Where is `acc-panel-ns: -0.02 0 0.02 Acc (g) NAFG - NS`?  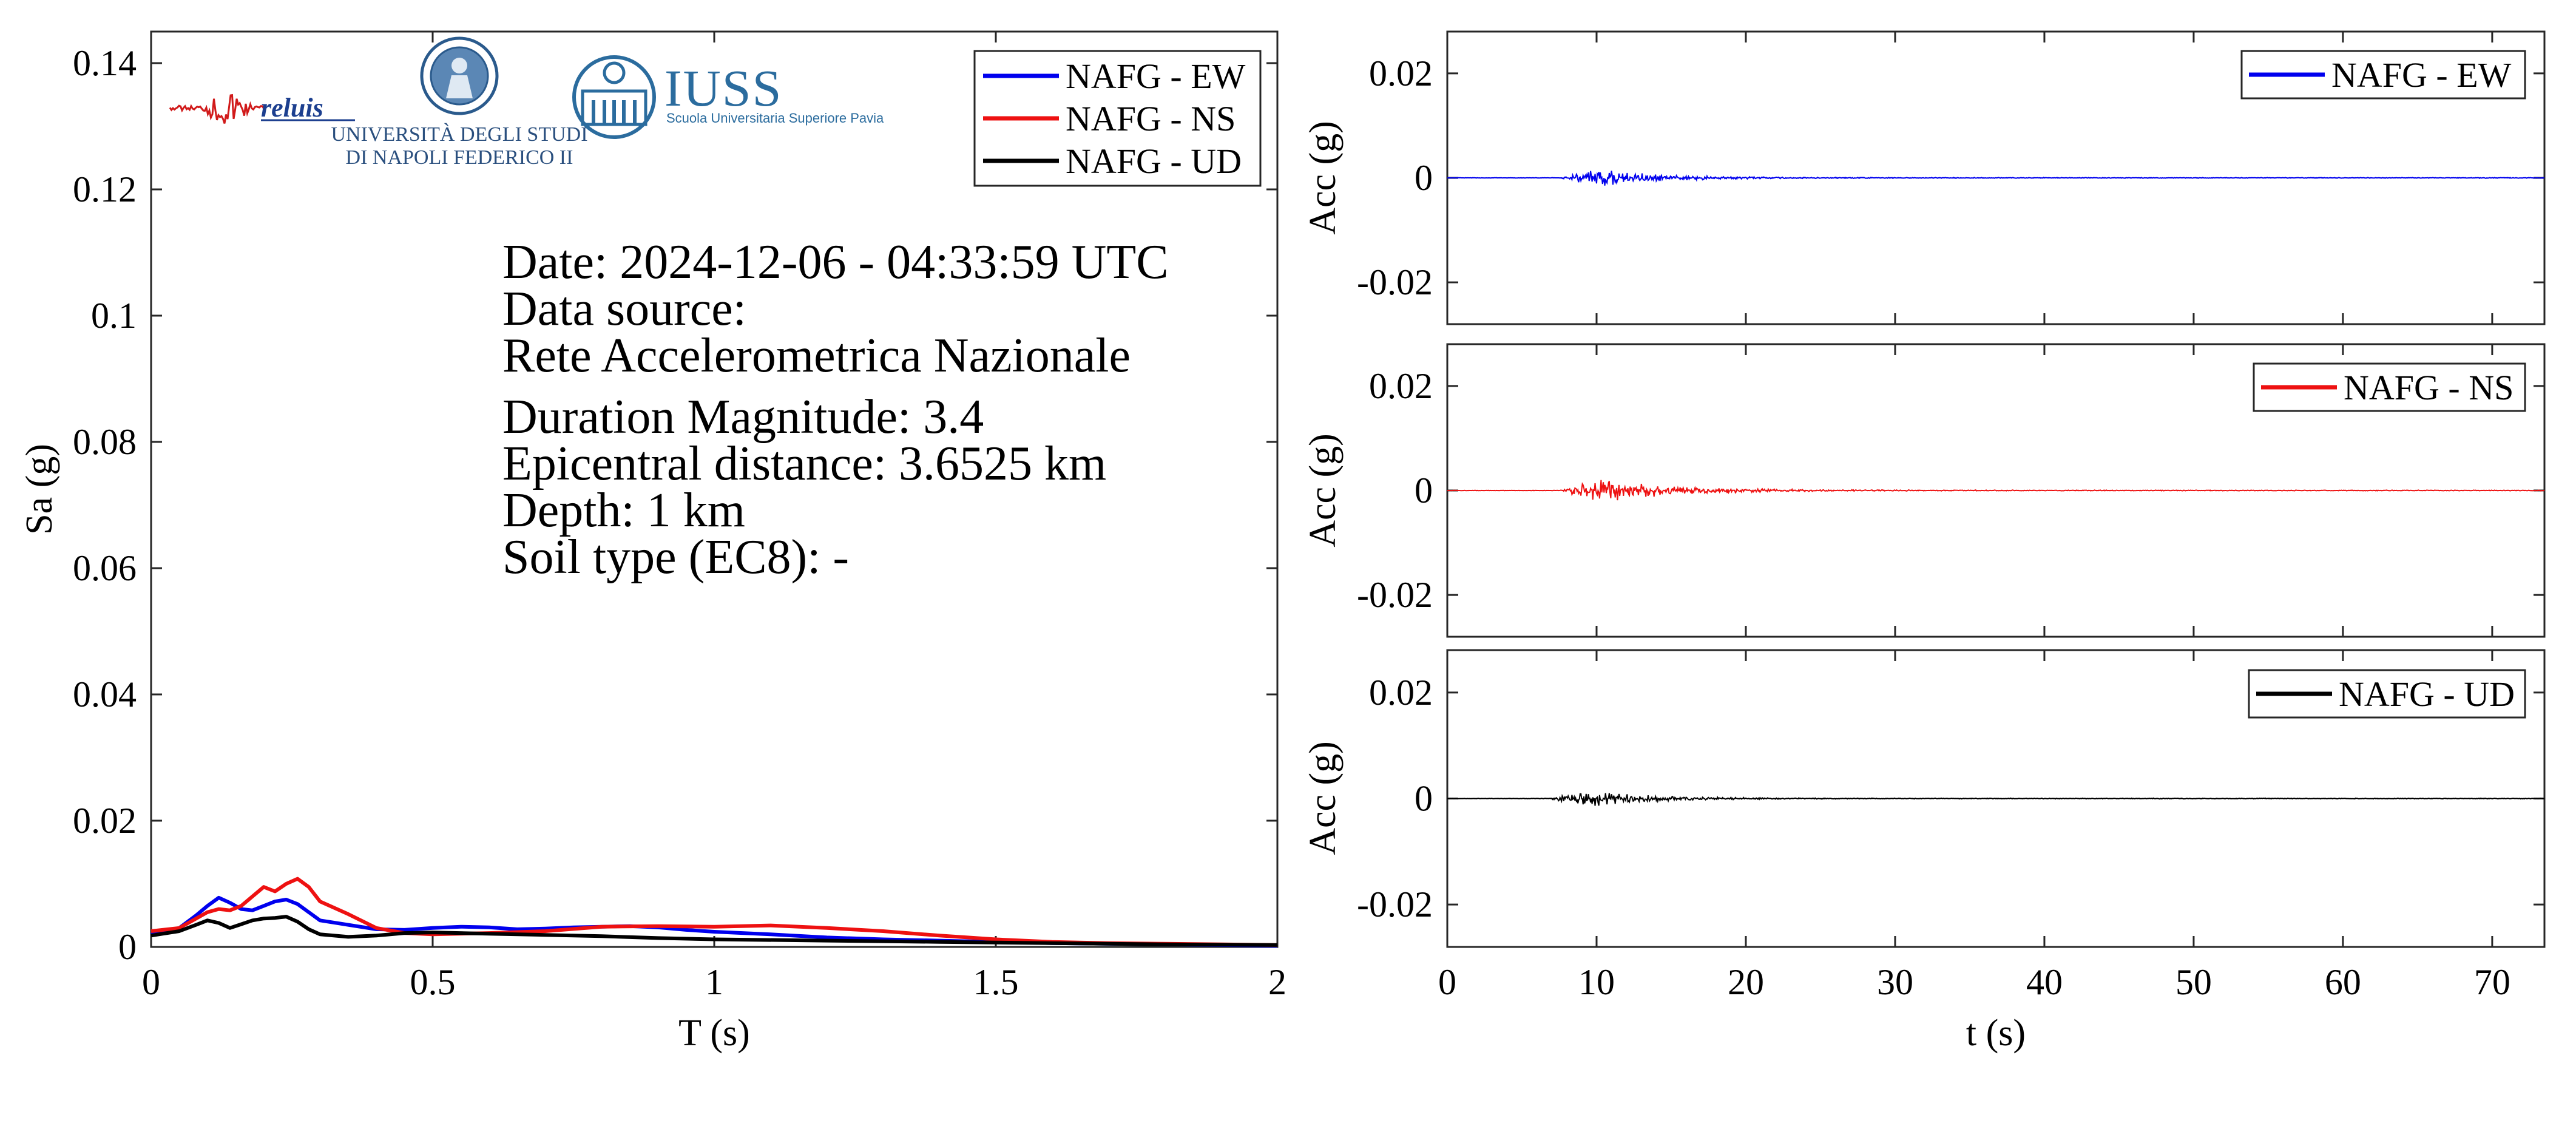 acc-panel-ns: -0.02 0 0.02 Acc (g) NAFG - NS is located at coordinates (1924, 490).